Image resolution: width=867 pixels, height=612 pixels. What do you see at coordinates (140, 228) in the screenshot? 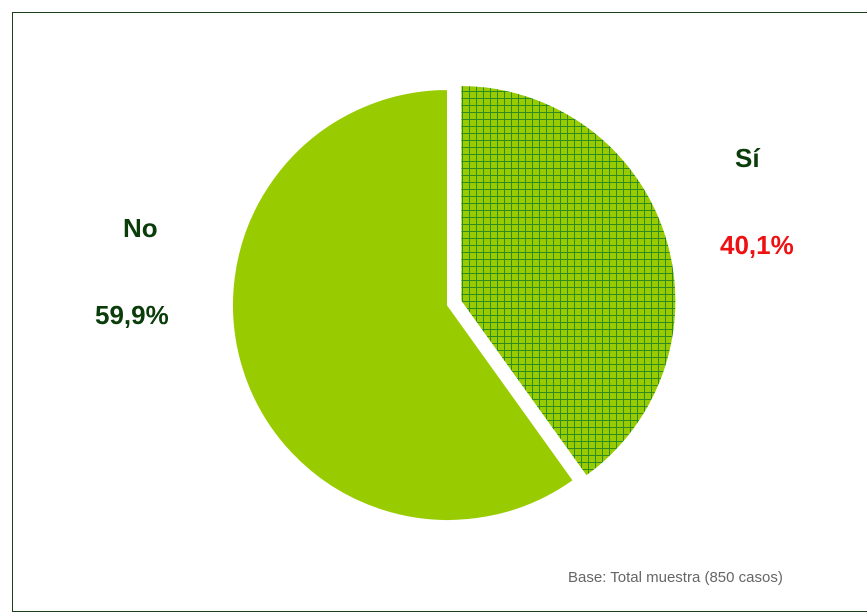
I see `slice-label-no: No` at bounding box center [140, 228].